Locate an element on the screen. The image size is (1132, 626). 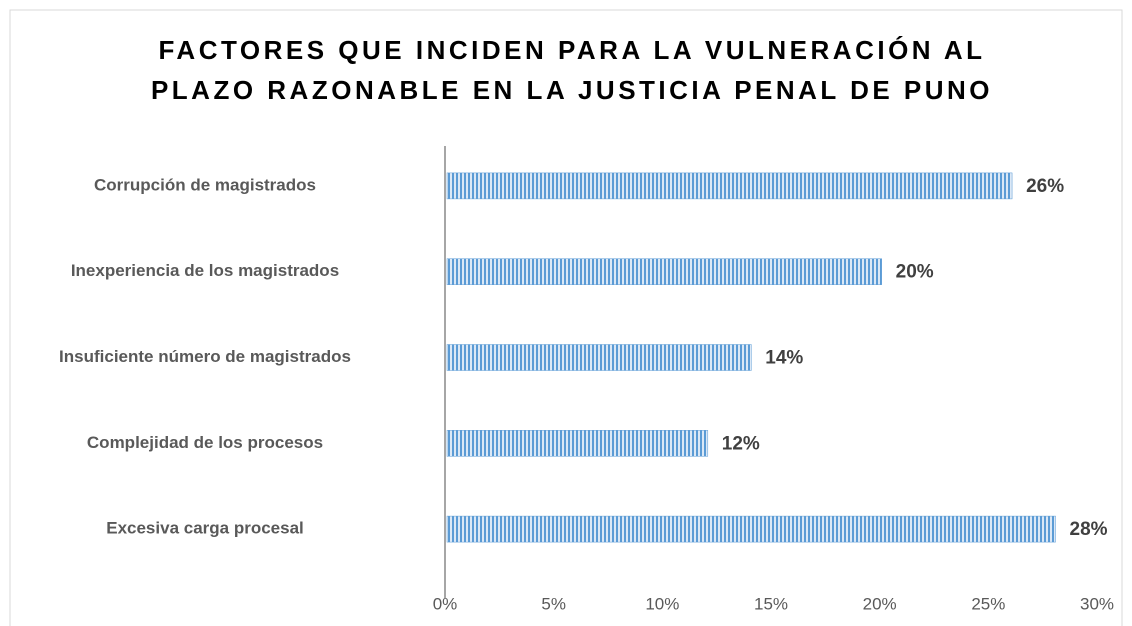
data-label: 14% is located at coordinates (784, 358).